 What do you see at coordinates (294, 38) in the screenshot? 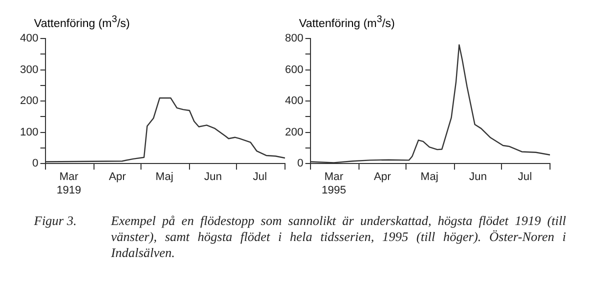
I see `y-tick-label: 800` at bounding box center [294, 38].